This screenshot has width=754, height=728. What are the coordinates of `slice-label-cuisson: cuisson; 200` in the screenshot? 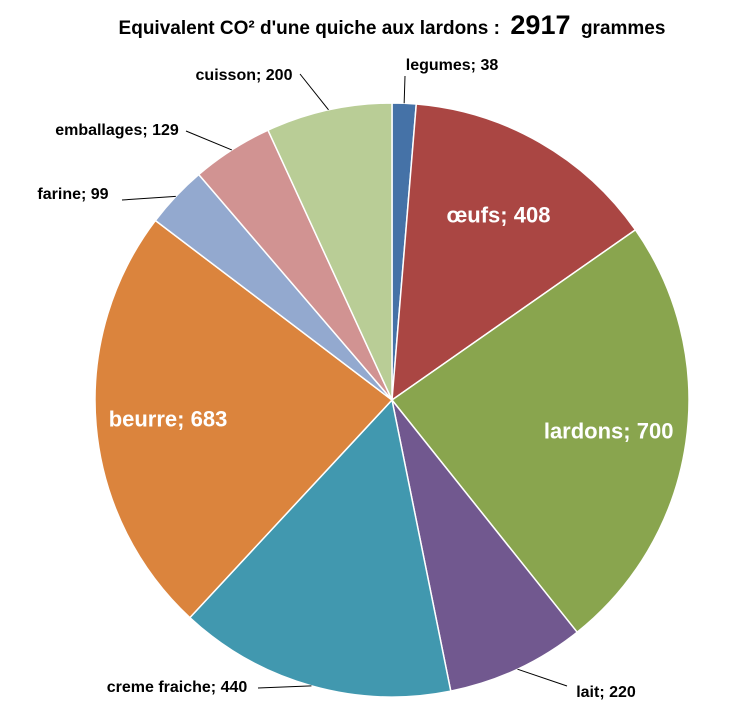 It's located at (244, 75).